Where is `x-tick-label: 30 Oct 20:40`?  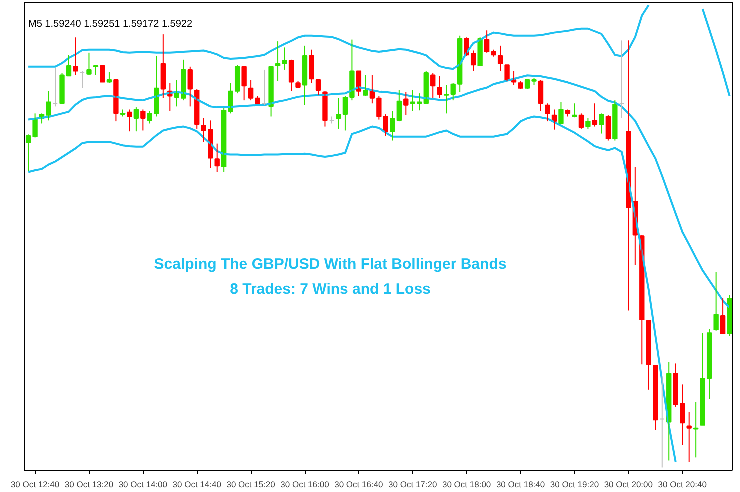 x-tick-label: 30 Oct 20:40 is located at coordinates (683, 485).